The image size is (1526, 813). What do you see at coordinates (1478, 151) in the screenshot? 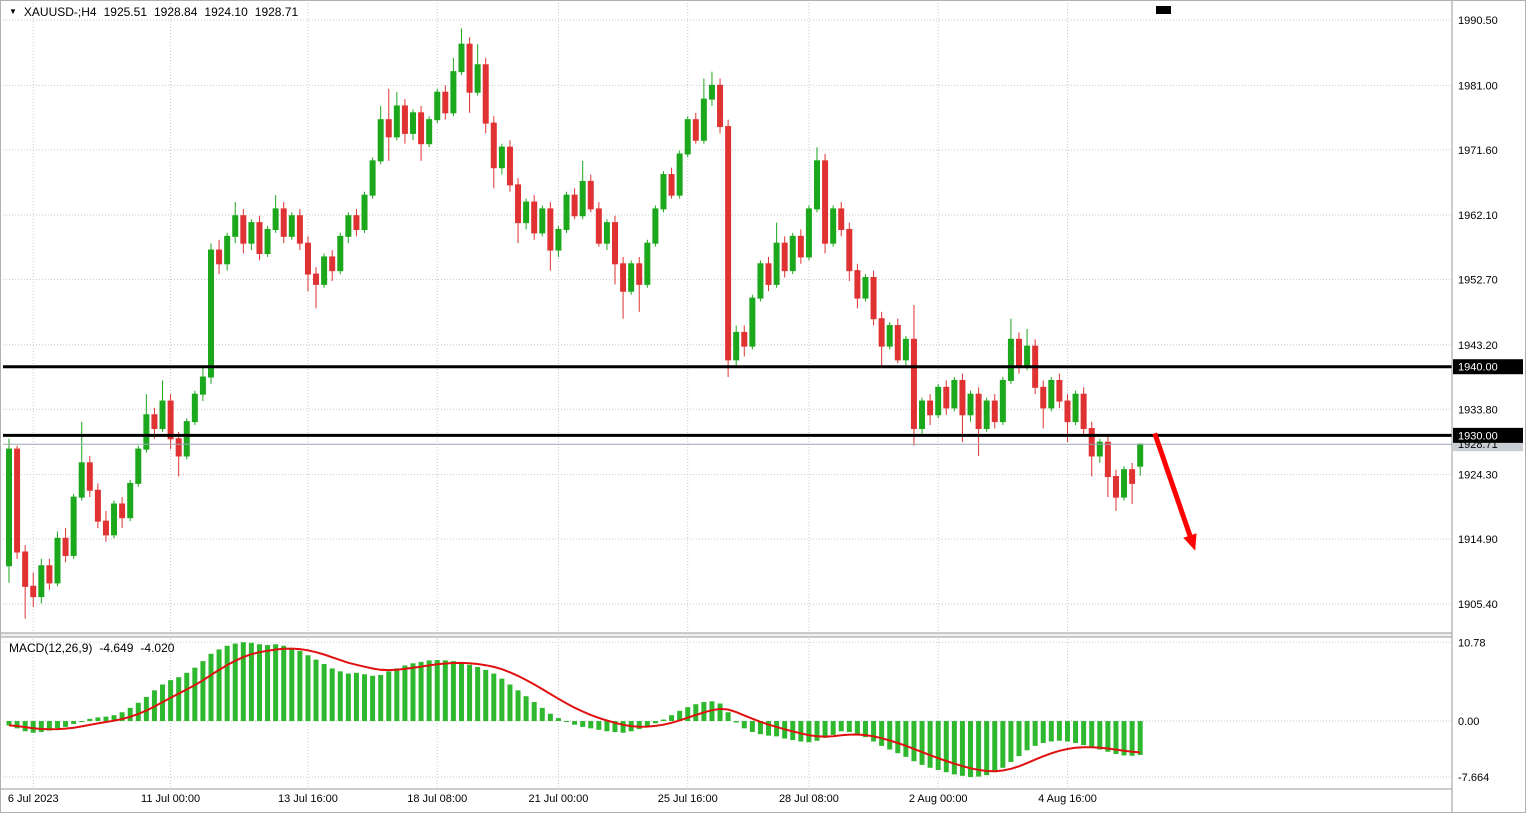
I see `price-axis-label: 1971.60` at bounding box center [1478, 151].